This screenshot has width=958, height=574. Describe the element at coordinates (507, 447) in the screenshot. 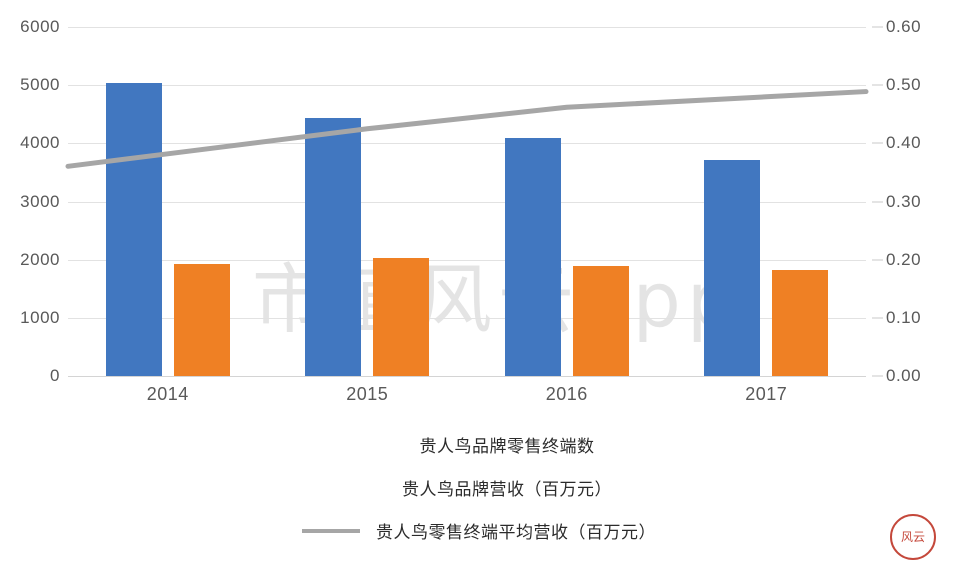

I see `legend-label-retail-terminals: 贵人鸟品牌零售终端数` at that location.